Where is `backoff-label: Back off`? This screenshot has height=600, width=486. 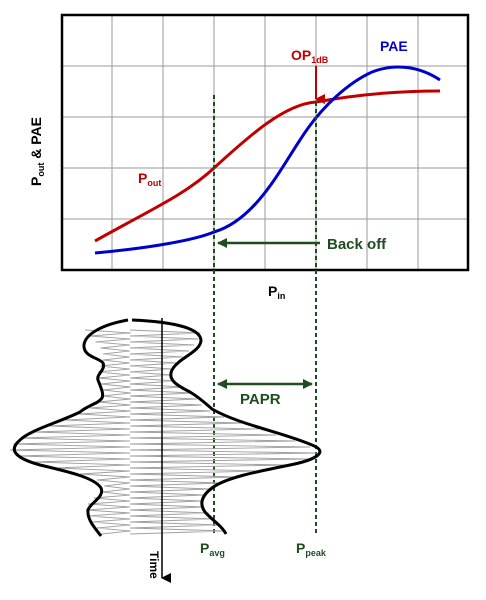 backoff-label: Back off is located at coordinates (357, 244).